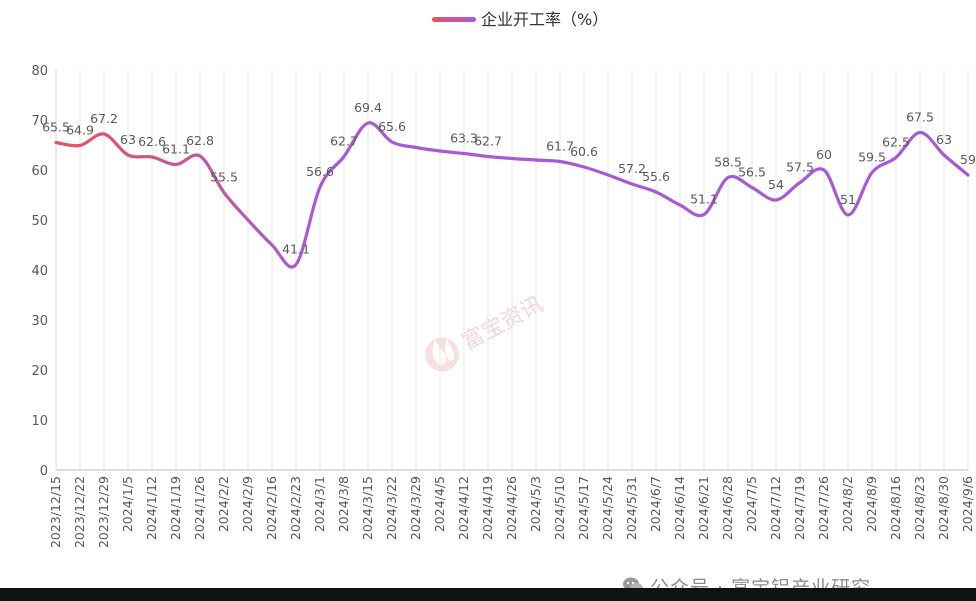  Describe the element at coordinates (320, 171) in the screenshot. I see `data-label: 56.6` at that location.